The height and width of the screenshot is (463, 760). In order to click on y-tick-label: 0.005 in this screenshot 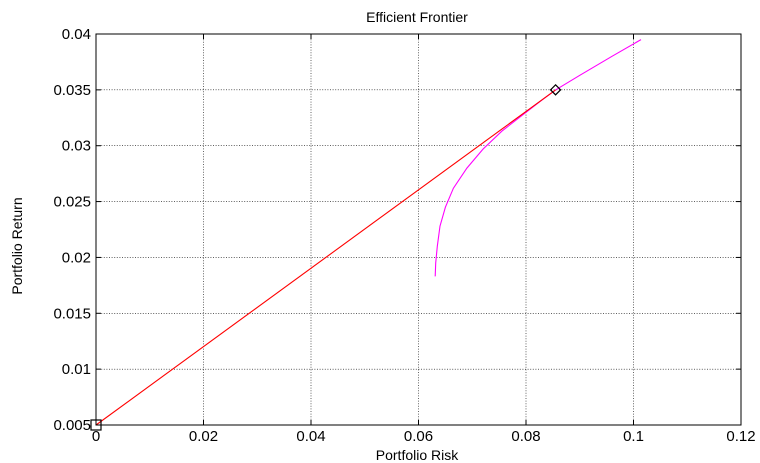, I will do `click(72, 425)`.